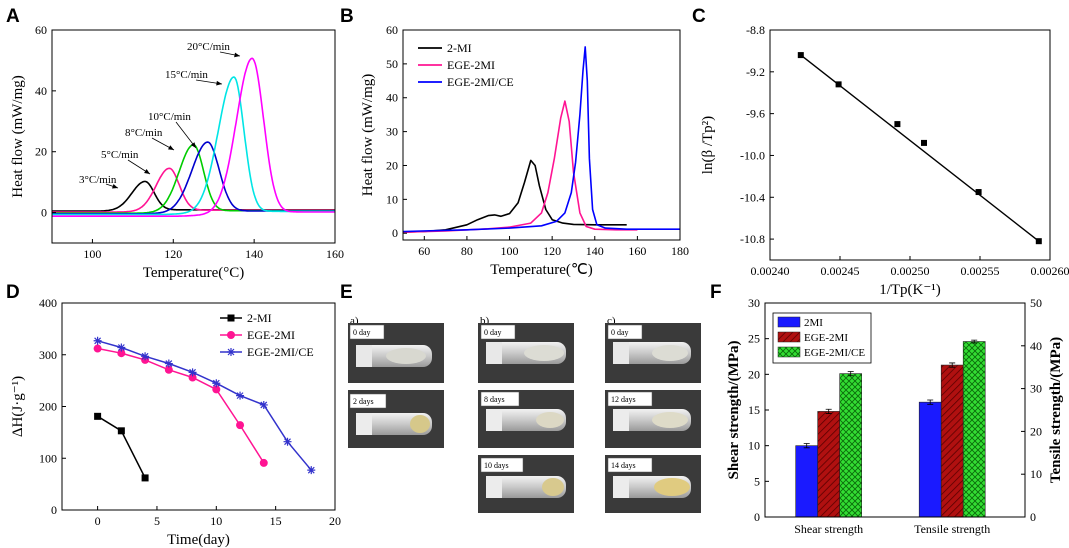  I want to click on y-tick-label: 40, so click(392, 98).